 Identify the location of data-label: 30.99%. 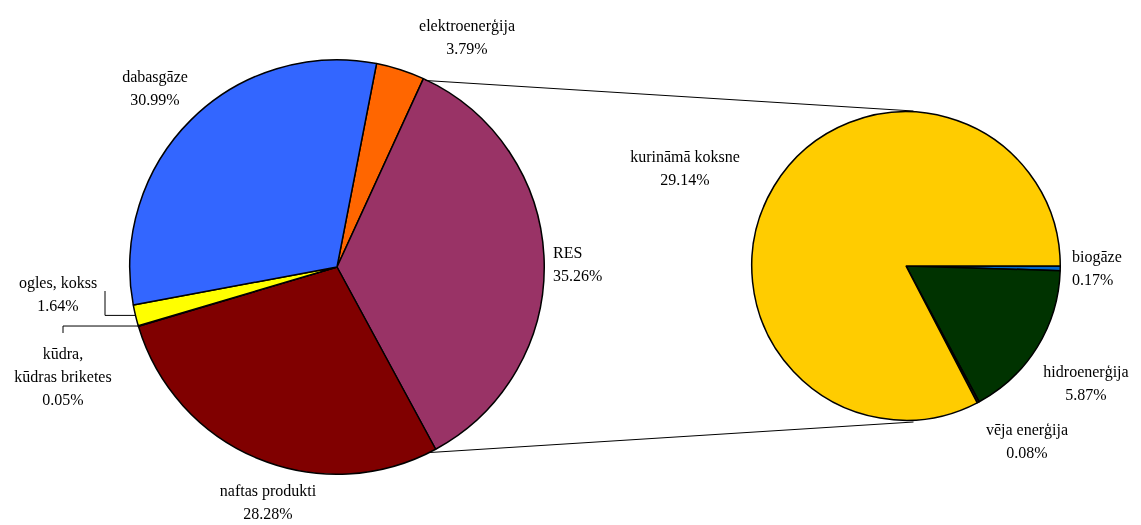
(155, 99).